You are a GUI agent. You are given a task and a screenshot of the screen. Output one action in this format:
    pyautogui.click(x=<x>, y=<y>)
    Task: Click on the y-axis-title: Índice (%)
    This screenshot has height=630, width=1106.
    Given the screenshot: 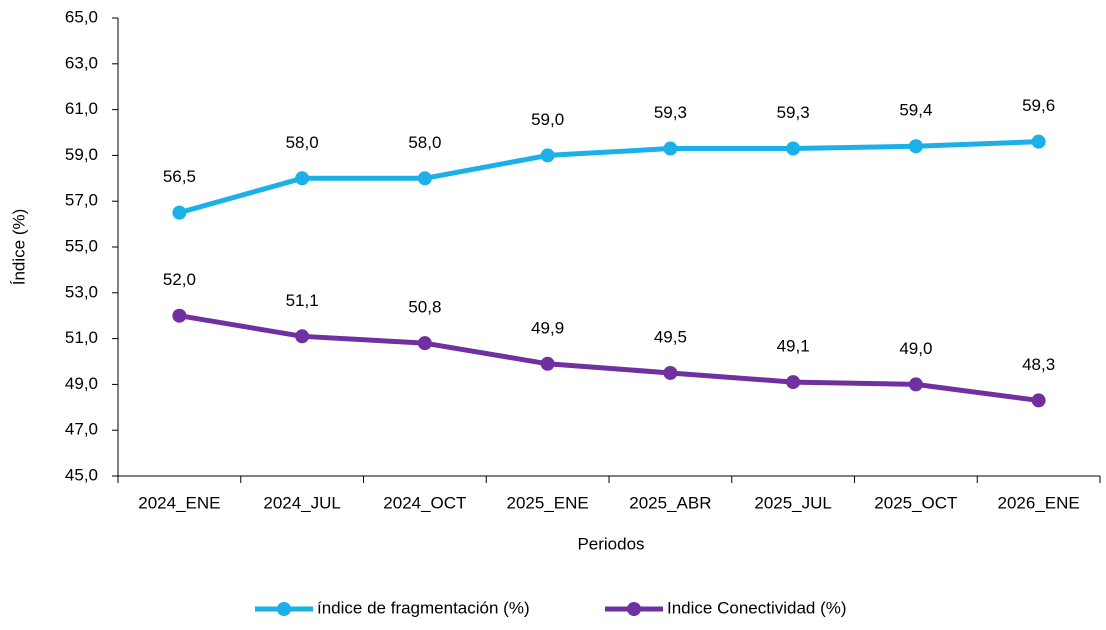 What is the action you would take?
    pyautogui.click(x=18, y=247)
    